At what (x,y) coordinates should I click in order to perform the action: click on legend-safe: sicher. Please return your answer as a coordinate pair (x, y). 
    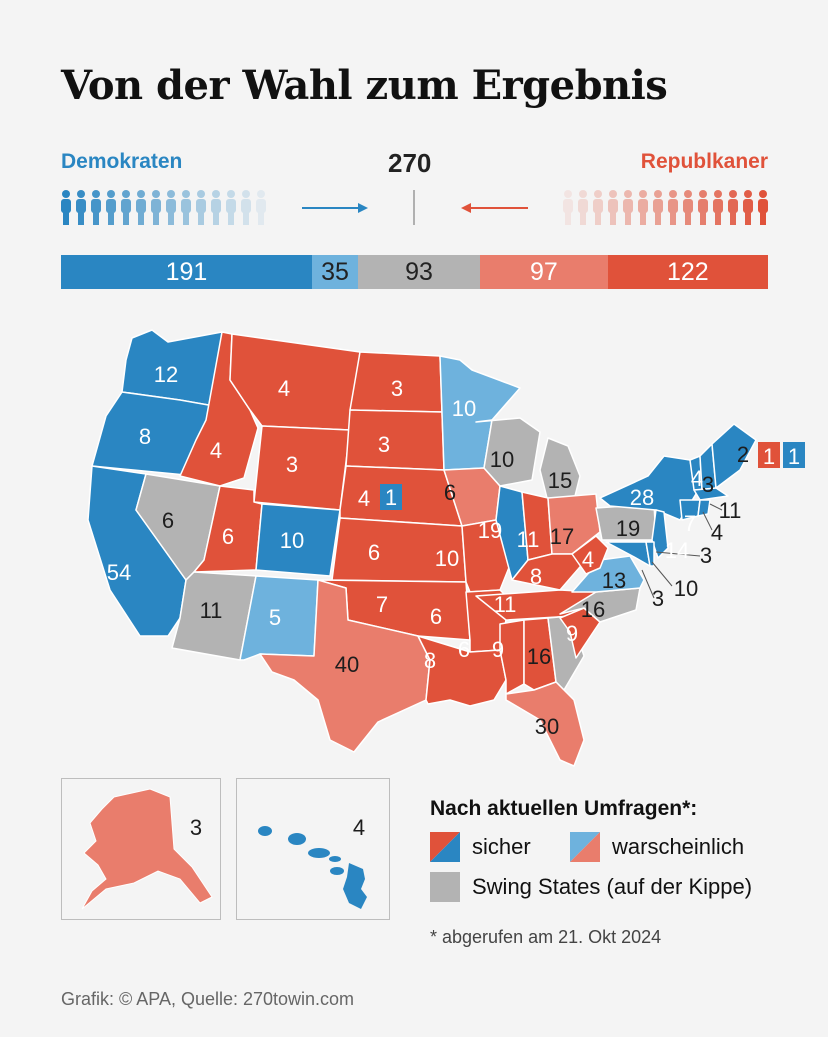
    Looking at the image, I should click on (480, 847).